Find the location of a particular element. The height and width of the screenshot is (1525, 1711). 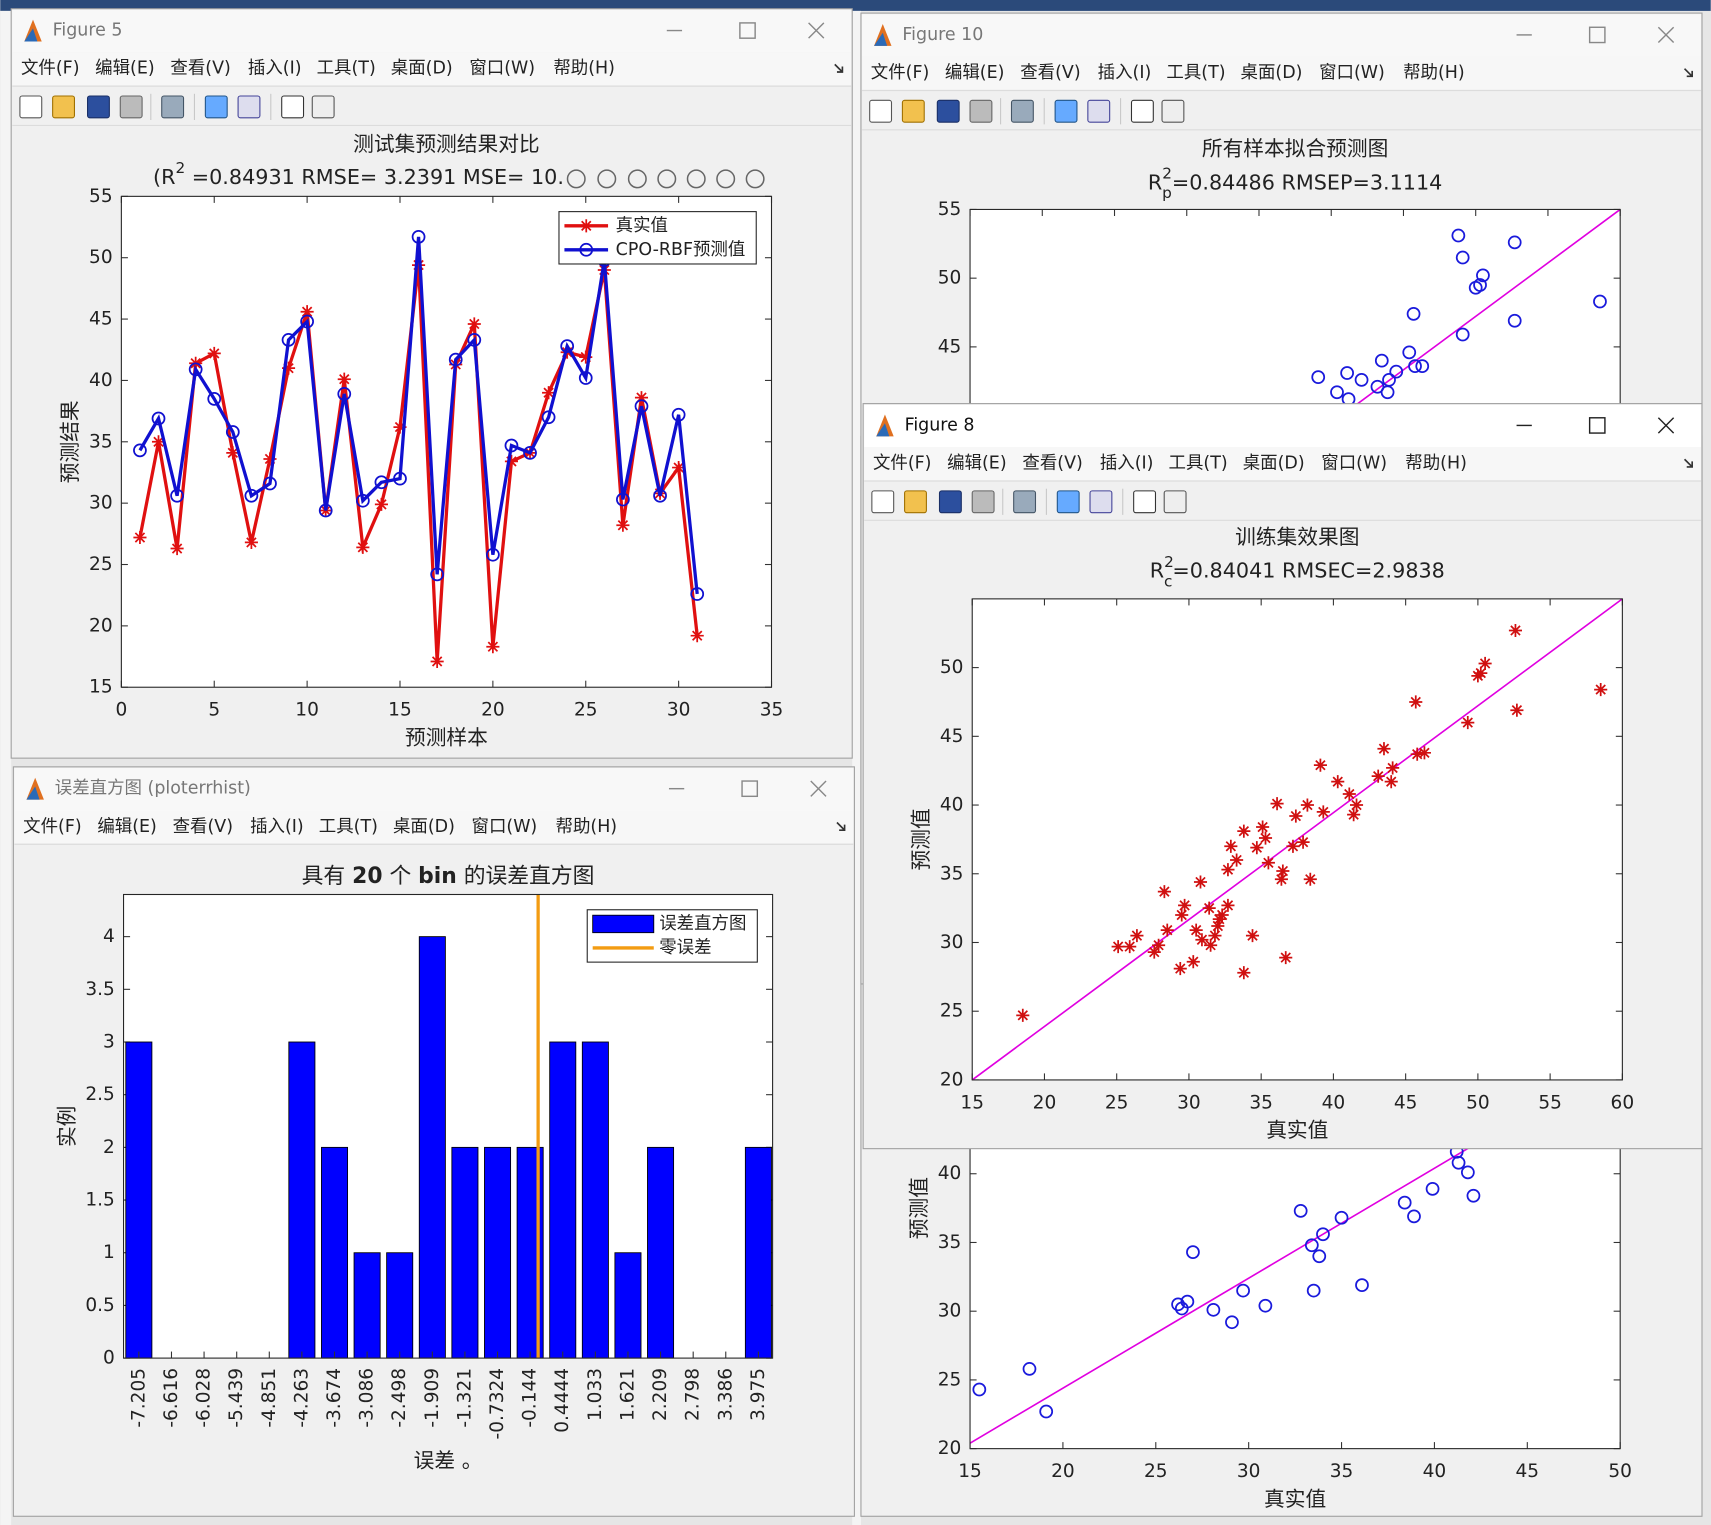

window-icon is located at coordinates (31, 35).